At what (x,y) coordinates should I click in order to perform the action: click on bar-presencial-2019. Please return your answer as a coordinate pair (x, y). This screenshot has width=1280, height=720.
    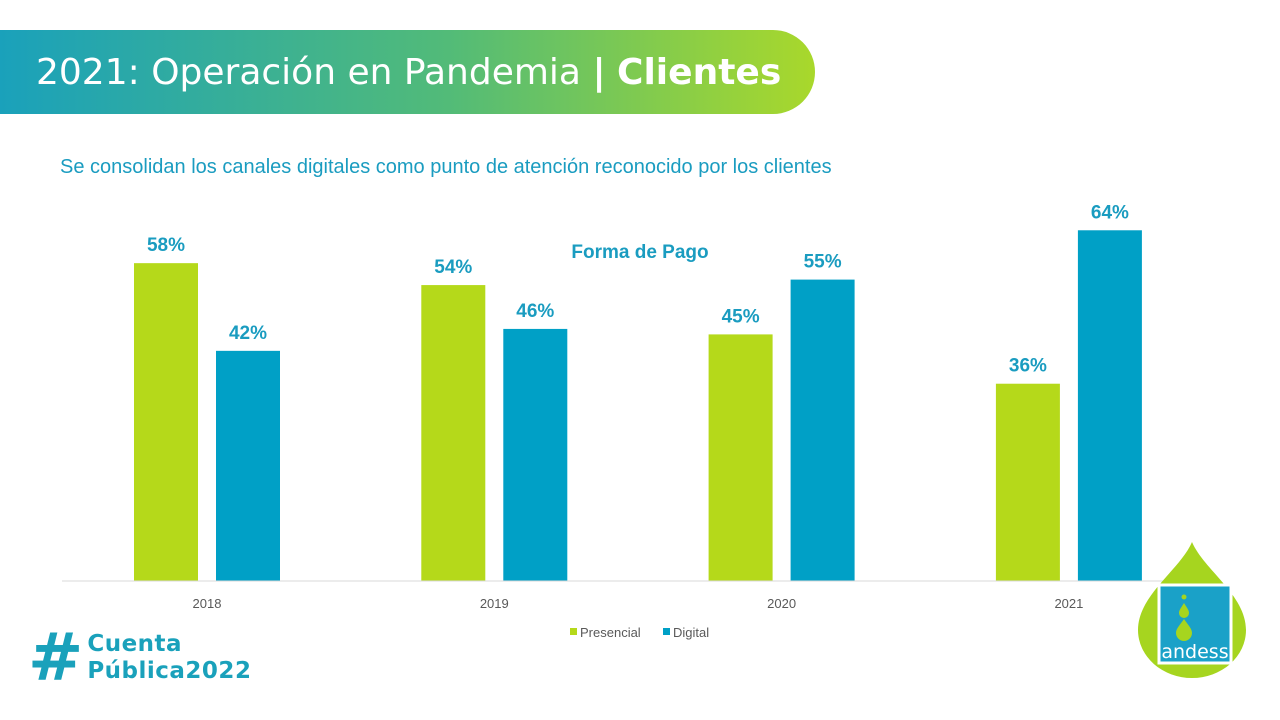
    Looking at the image, I should click on (453, 433).